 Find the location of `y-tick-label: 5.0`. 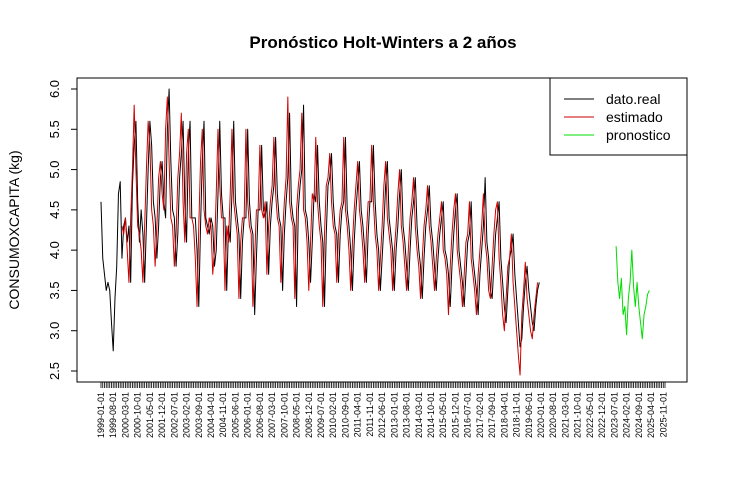

y-tick-label: 5.0 is located at coordinates (54, 170).